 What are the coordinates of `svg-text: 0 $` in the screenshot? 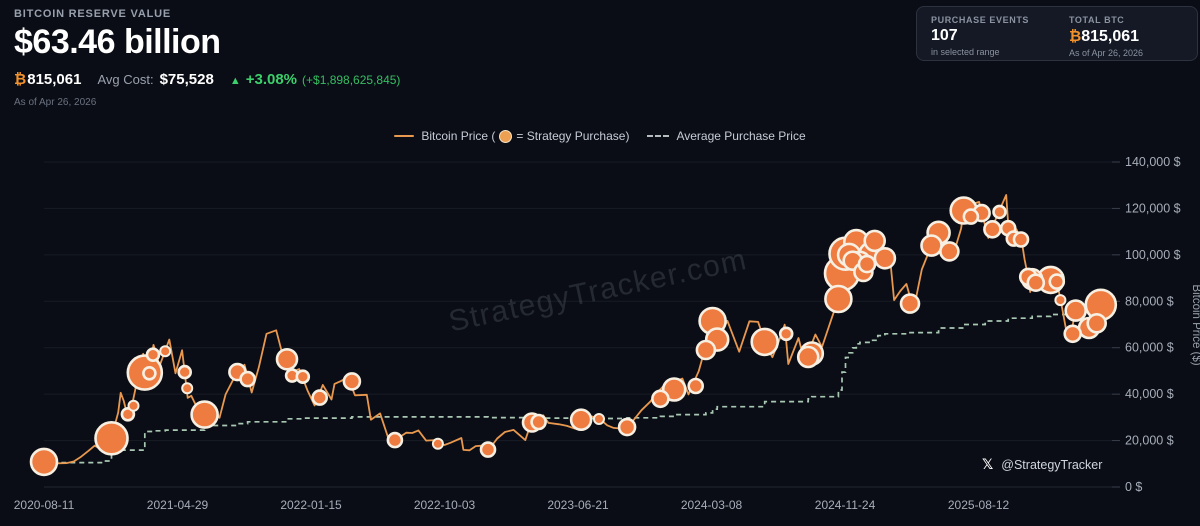 It's located at (1133, 487).